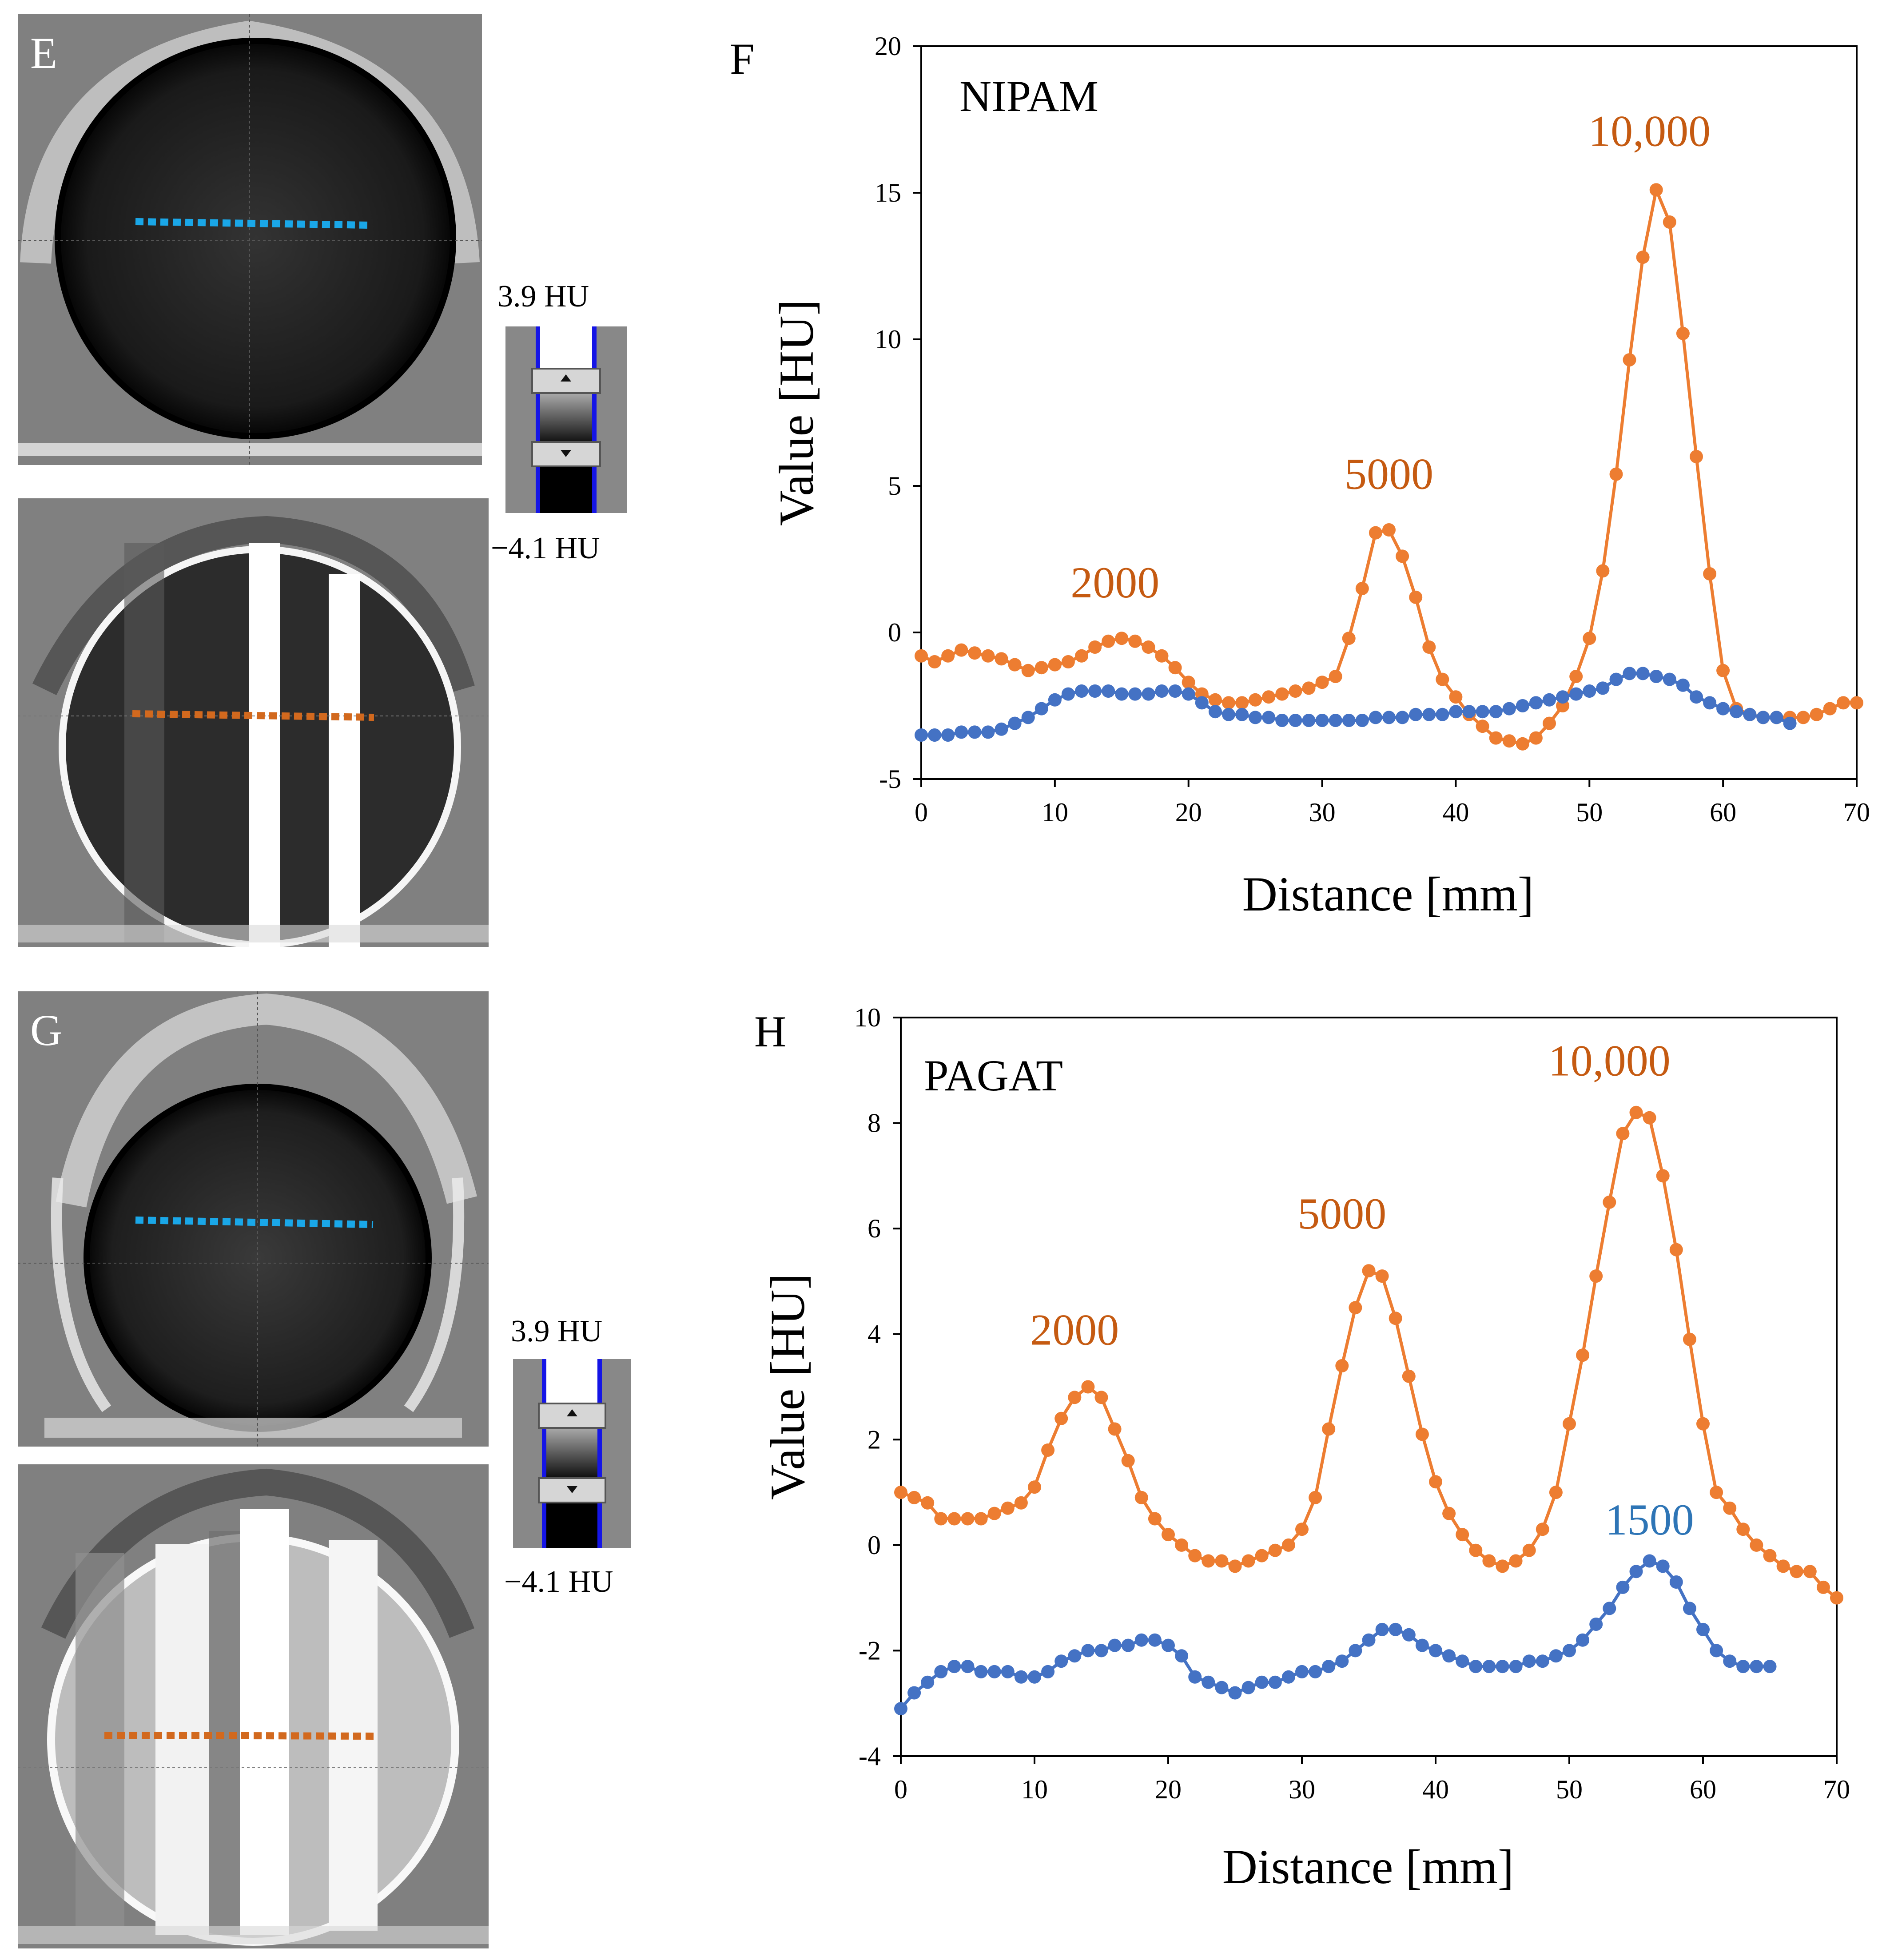 This screenshot has width=1890, height=1960. Describe the element at coordinates (993, 1075) in the screenshot. I see `gel-annotation: PAGAT` at that location.